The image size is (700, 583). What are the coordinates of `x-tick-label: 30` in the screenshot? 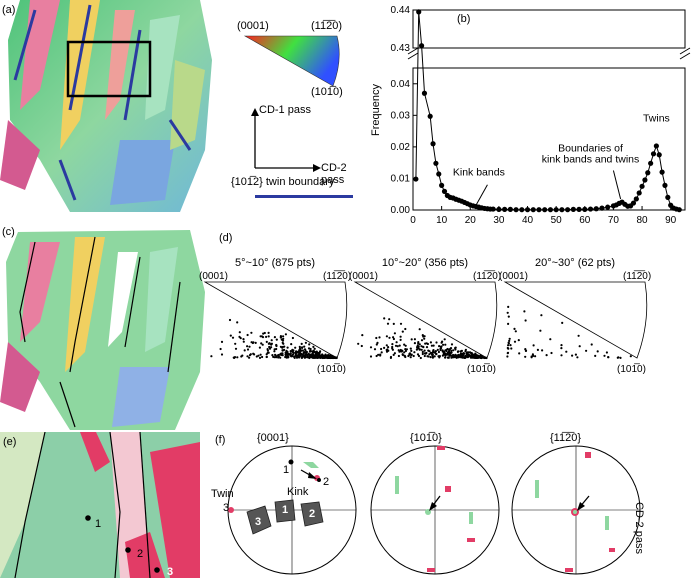 It's located at (499, 220).